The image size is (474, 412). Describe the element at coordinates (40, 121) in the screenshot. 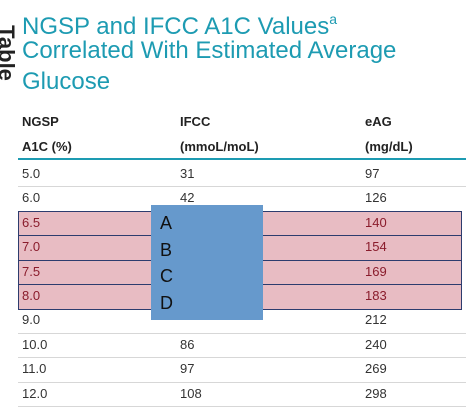

I see `column-header: NGSP` at that location.